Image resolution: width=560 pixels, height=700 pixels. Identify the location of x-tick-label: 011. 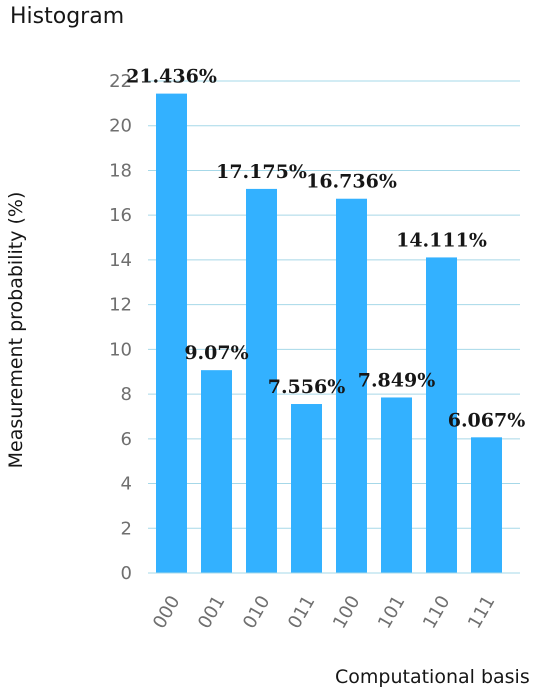
(301, 612).